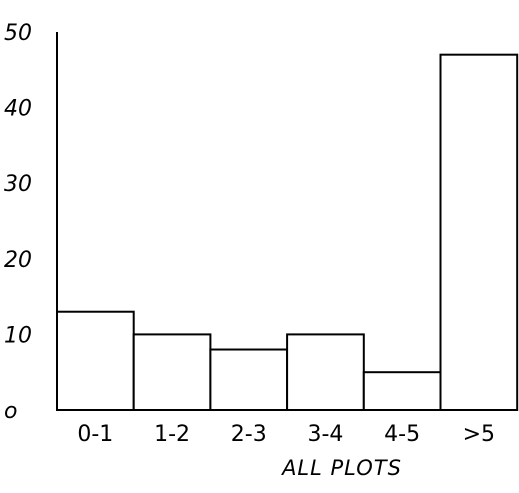 This screenshot has width=519, height=493. I want to click on x-axis-title: ALL PLOTS, so click(341, 468).